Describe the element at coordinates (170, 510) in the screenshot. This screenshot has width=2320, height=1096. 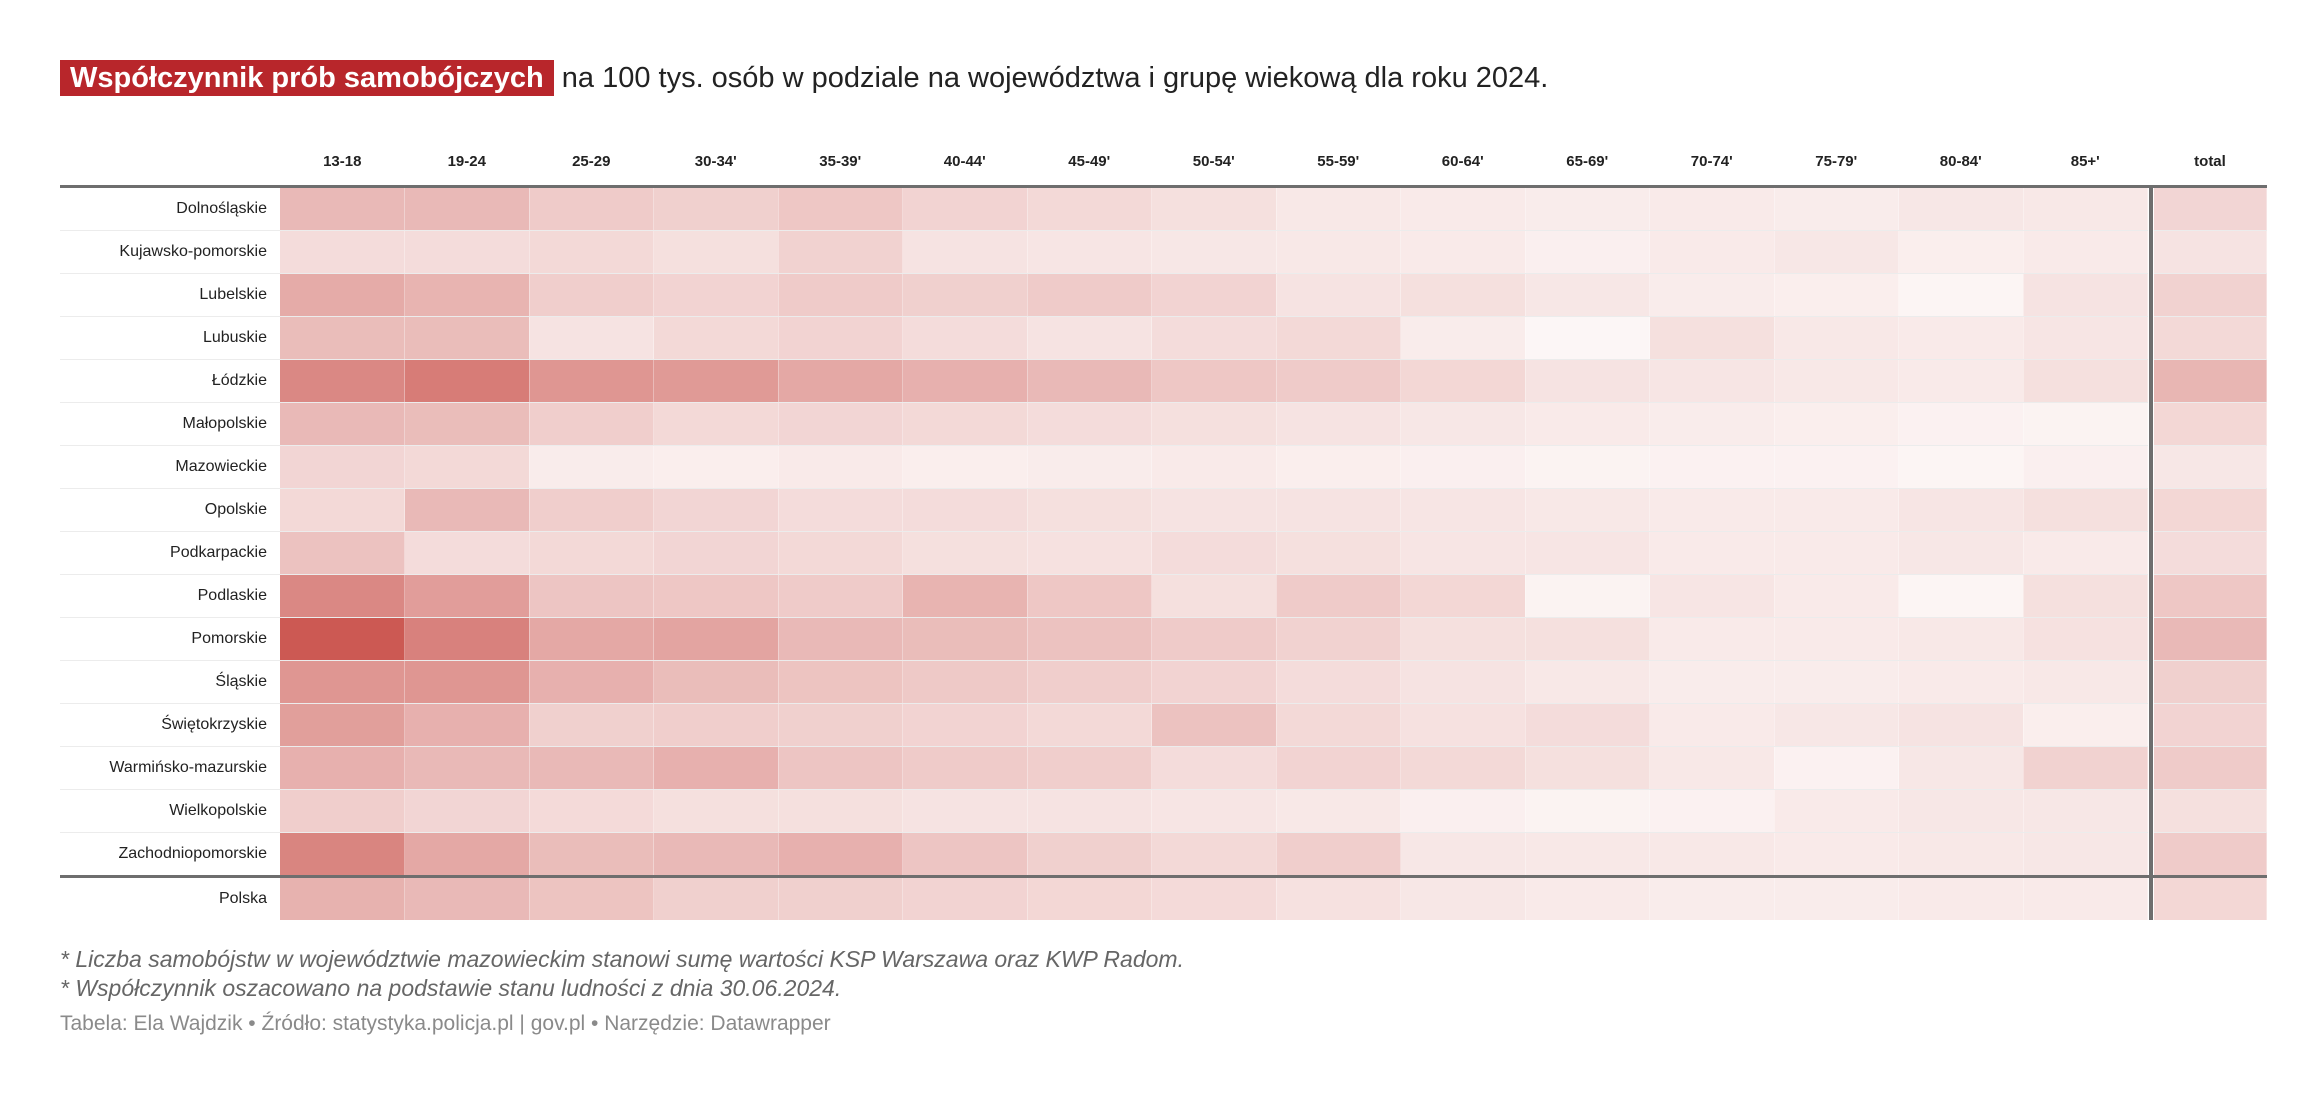
I see `row-label-opolskie: Opolskie` at that location.